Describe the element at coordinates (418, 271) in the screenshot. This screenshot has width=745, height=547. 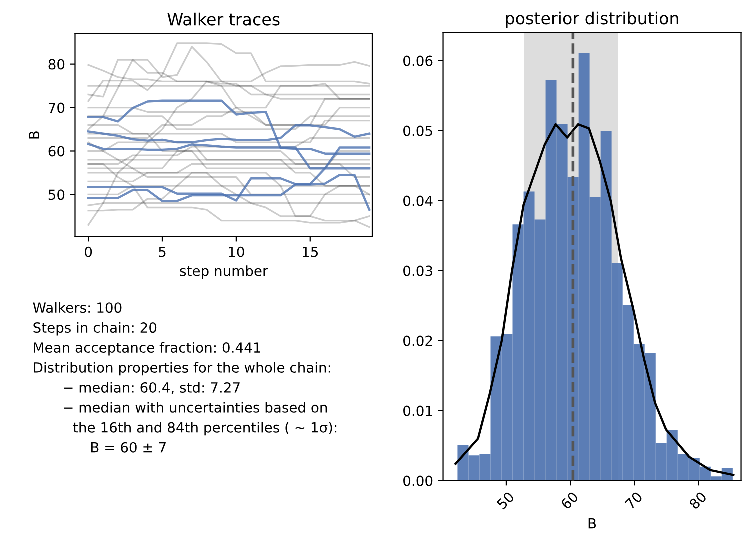
I see `y-tick-label: 0.03` at that location.